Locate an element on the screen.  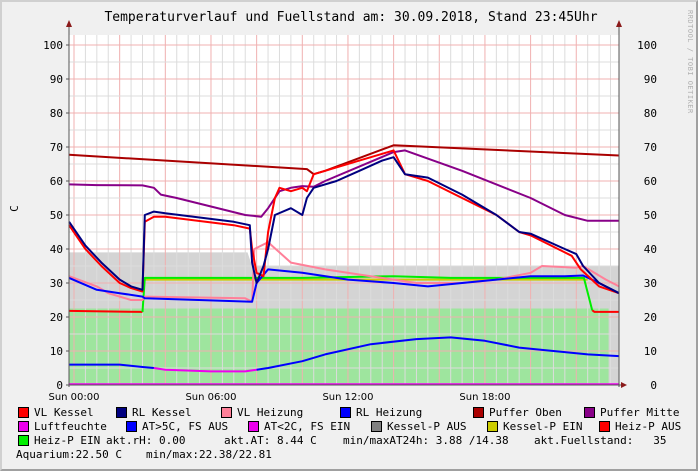
x-axis-arrow-icon is located at coordinates (624, 385).